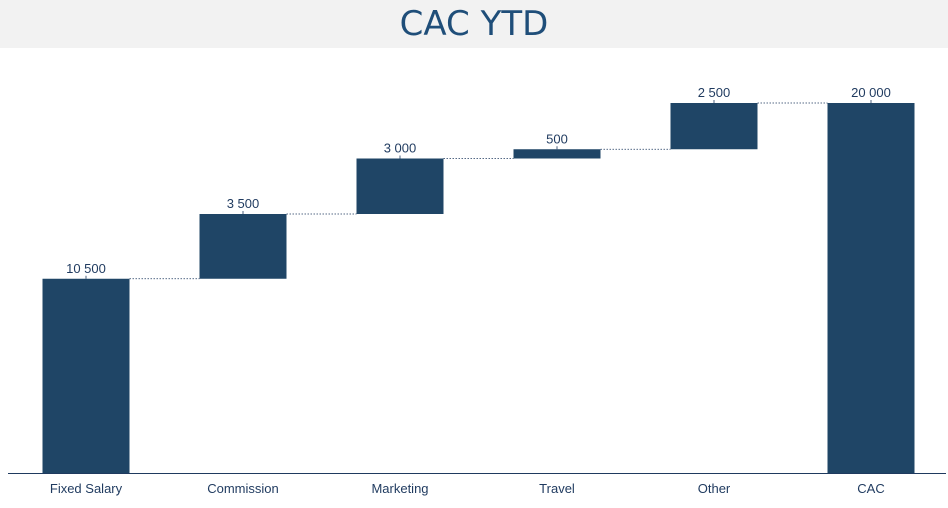 This screenshot has height=508, width=948. I want to click on category-label-4: Travel, so click(557, 488).